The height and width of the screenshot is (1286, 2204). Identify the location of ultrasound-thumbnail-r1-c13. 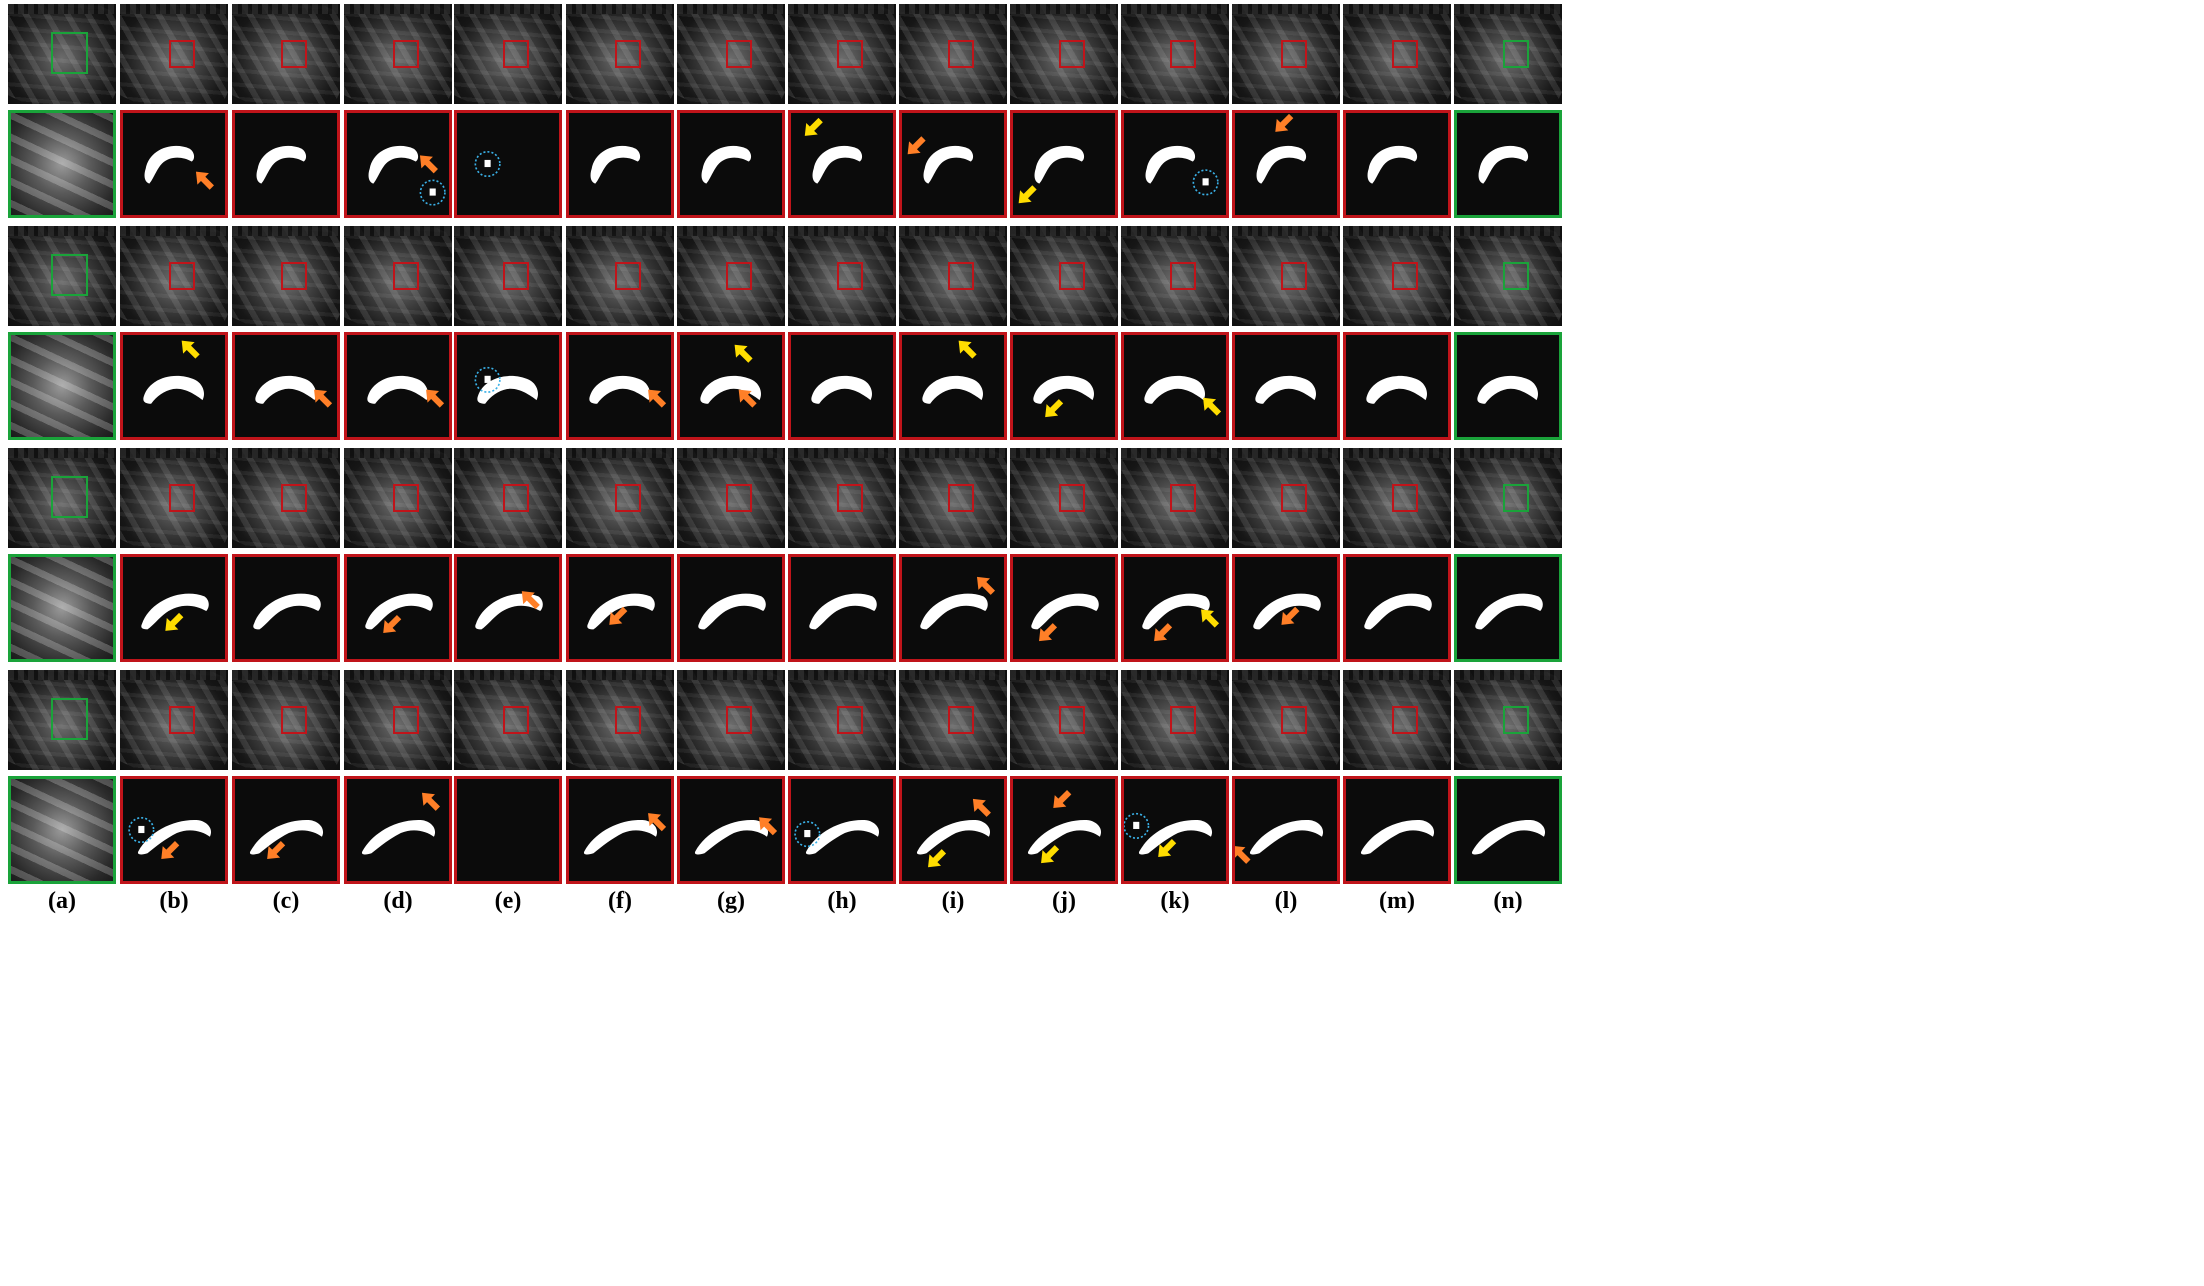
(1397, 54).